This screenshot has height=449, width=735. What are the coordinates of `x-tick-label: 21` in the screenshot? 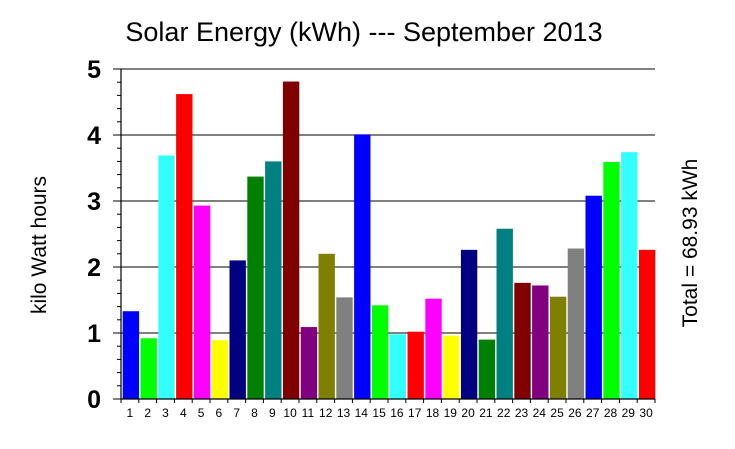 It's located at (486, 413).